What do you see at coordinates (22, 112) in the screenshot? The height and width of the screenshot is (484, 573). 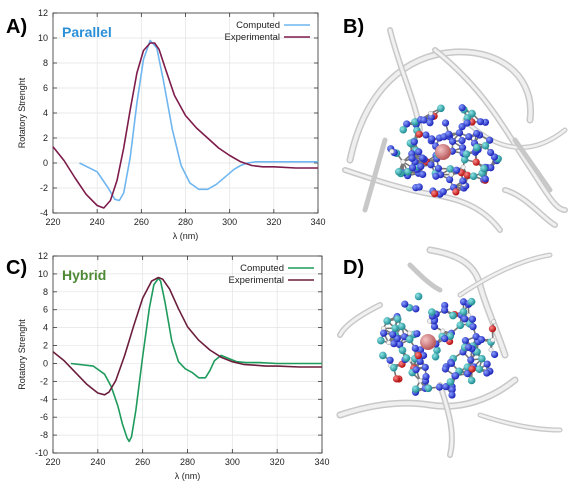 I see `y-axis-label: Rotatory Strenght` at bounding box center [22, 112].